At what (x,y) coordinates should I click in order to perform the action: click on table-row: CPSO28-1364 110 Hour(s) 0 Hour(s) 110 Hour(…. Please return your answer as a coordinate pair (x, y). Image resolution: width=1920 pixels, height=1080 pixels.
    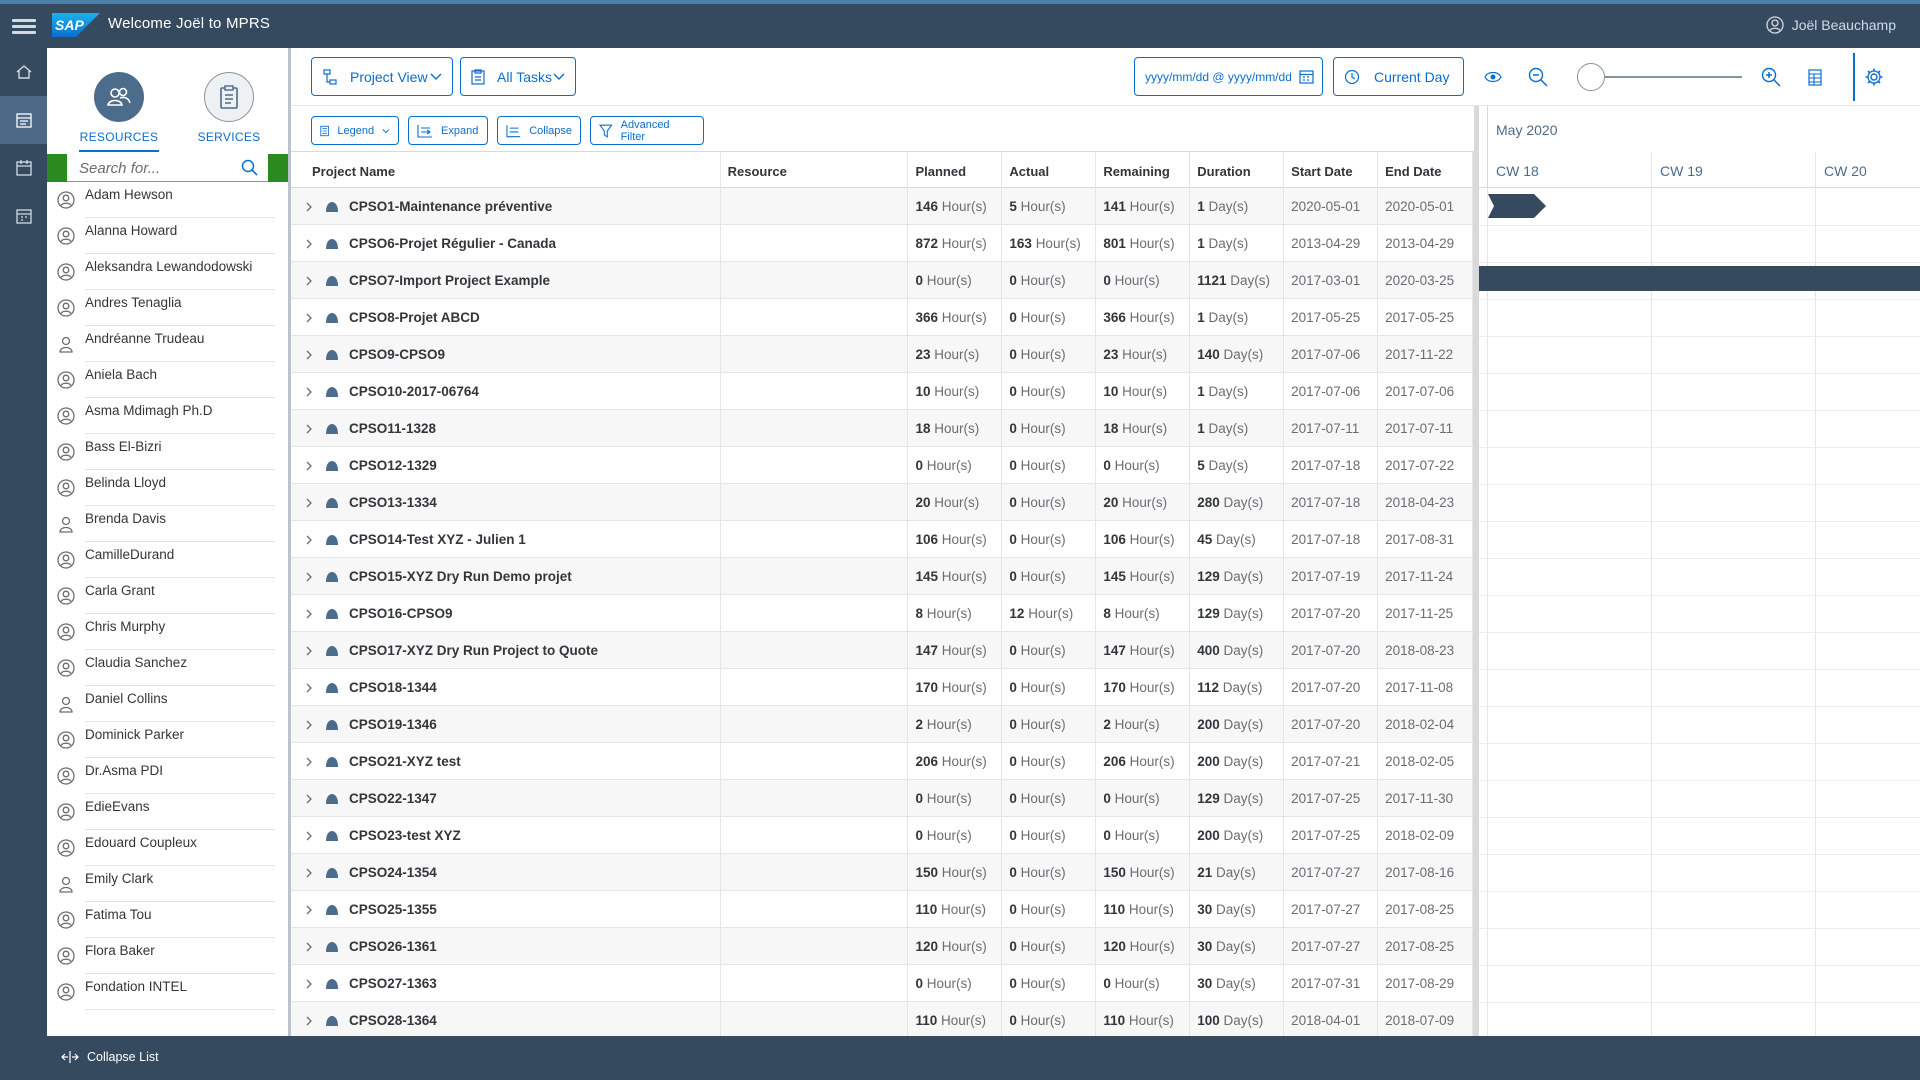
    Looking at the image, I should click on (882, 1019).